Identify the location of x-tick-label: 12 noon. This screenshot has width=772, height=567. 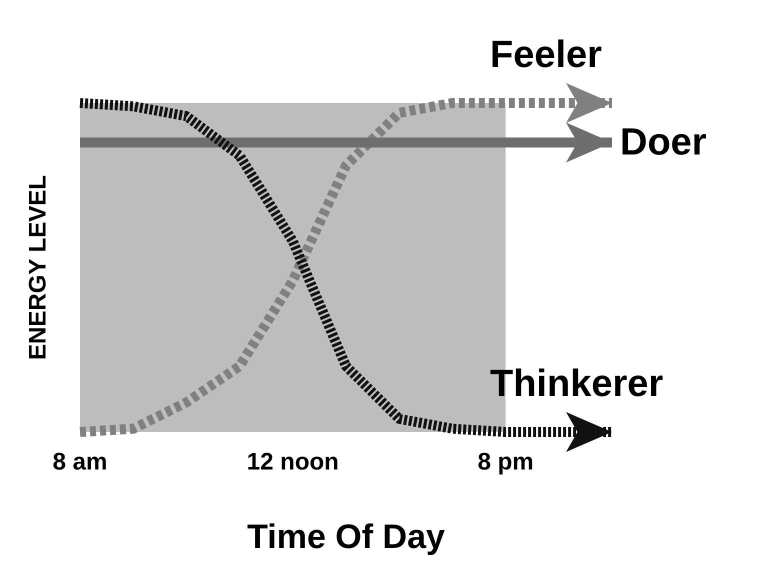
(292, 462).